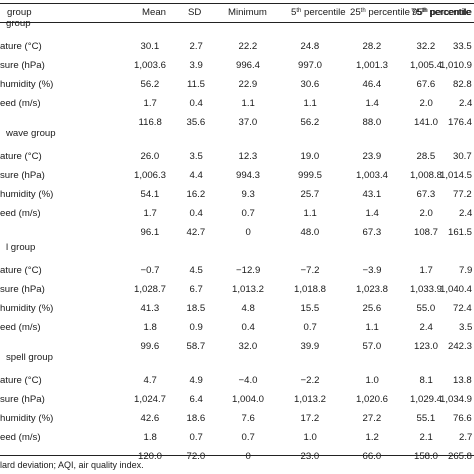 The height and width of the screenshot is (474, 474). Describe the element at coordinates (237, 104) in the screenshot. I see `table-row: eed (m/s) 1.7 0.4 1.1 1.1 1.4 2.0 2.4` at that location.